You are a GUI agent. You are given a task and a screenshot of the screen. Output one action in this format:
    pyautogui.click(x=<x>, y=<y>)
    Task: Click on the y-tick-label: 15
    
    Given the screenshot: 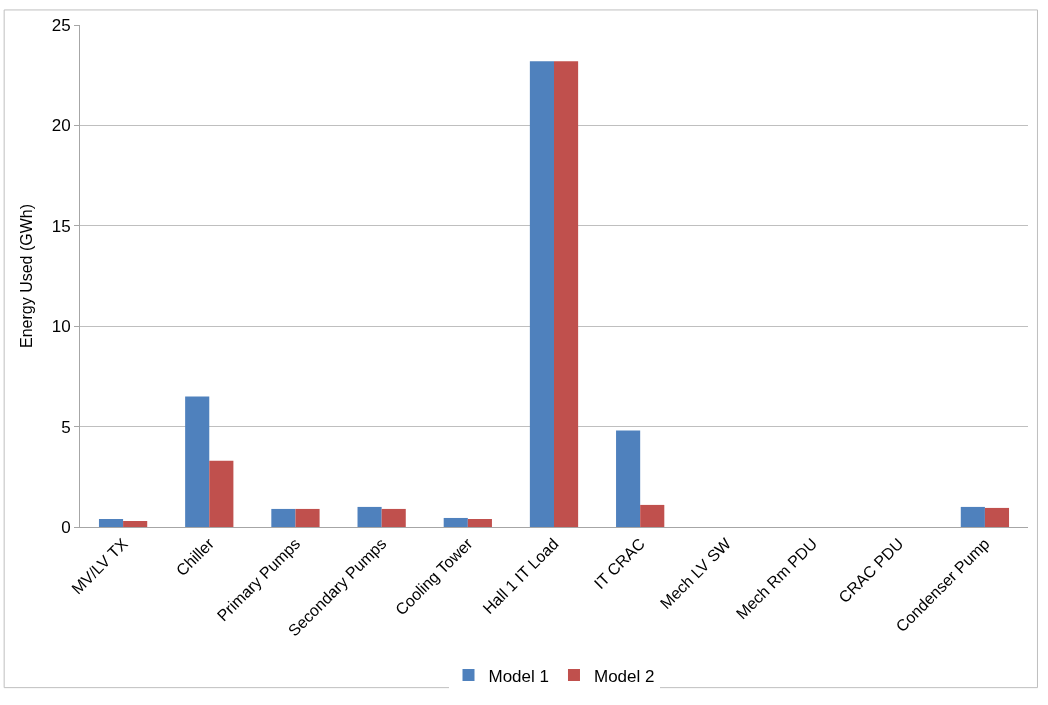 What is the action you would take?
    pyautogui.click(x=61, y=226)
    